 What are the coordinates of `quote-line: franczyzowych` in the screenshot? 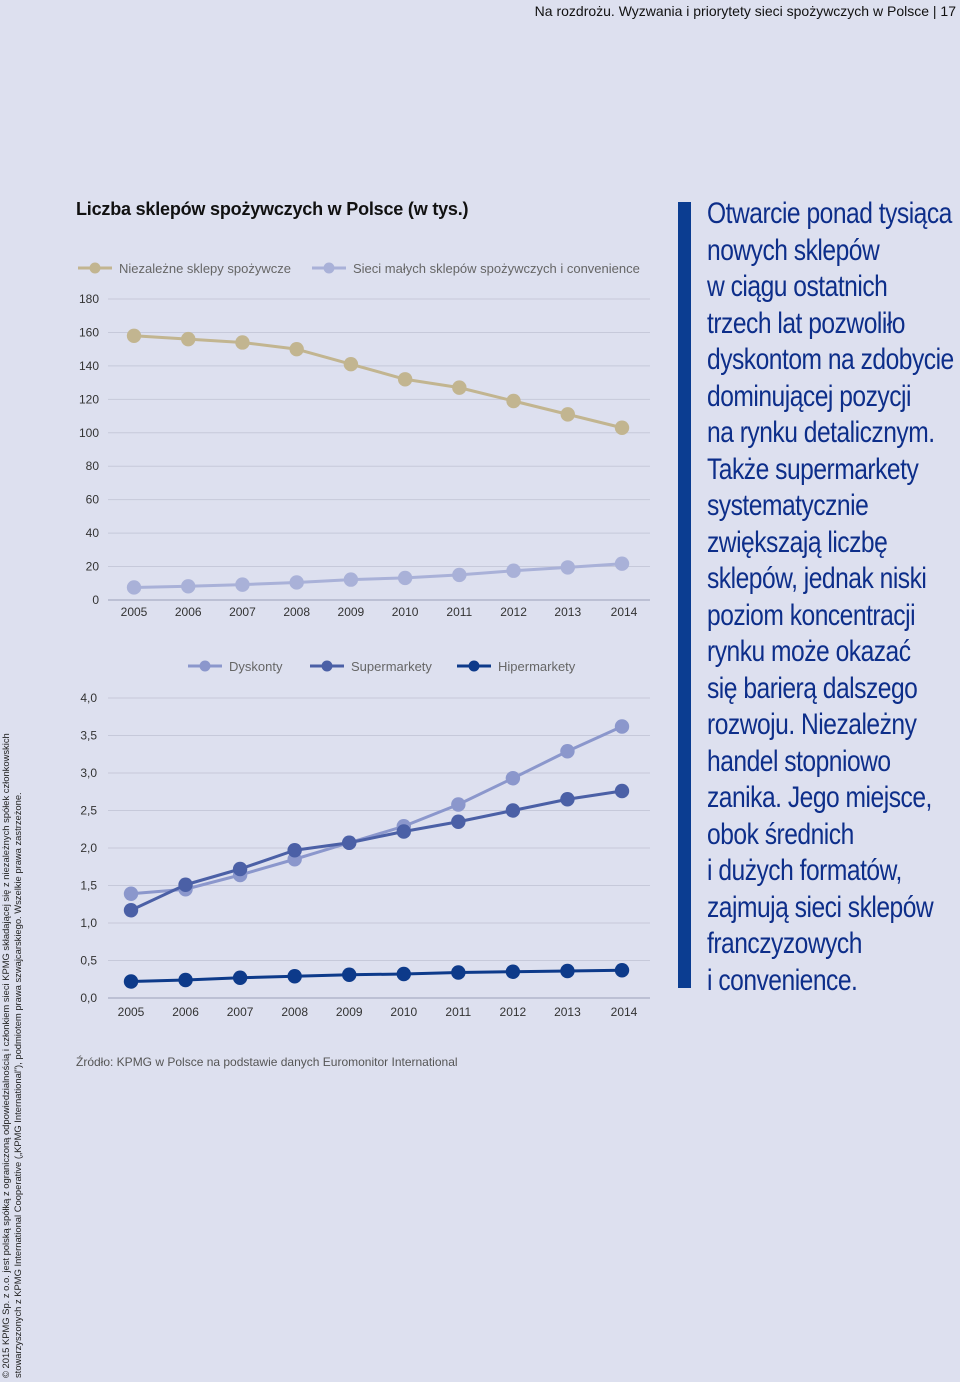 It's located at (784, 943).